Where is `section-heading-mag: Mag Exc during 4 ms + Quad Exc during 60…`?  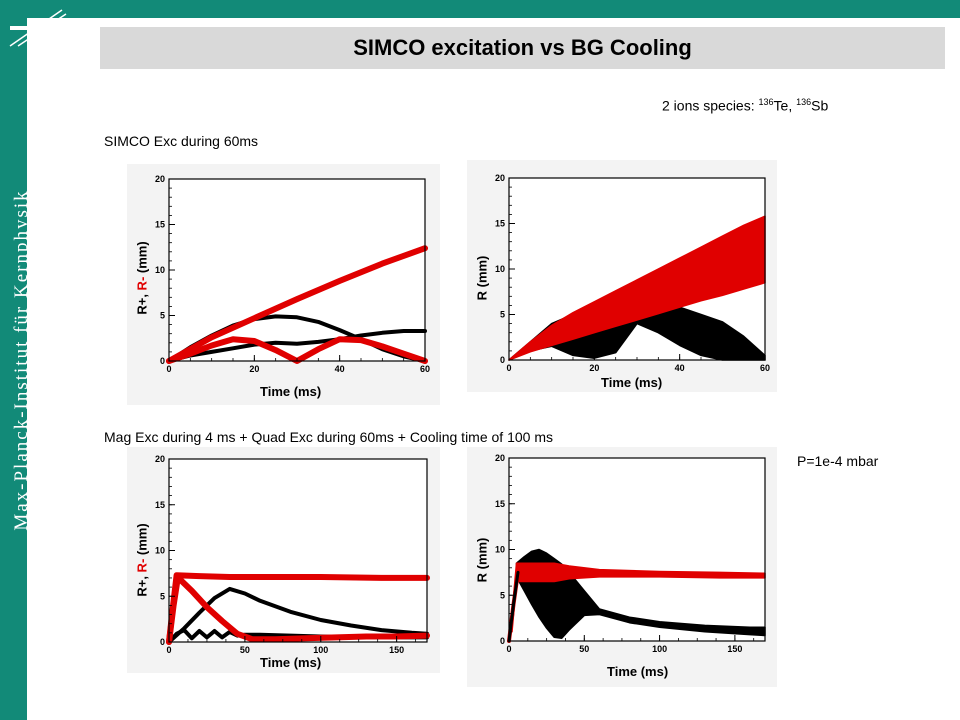
section-heading-mag: Mag Exc during 4 ms + Quad Exc during 60… is located at coordinates (328, 437).